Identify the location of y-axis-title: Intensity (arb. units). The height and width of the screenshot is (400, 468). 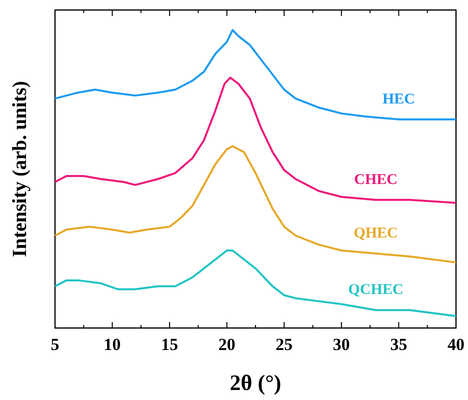
(20, 169).